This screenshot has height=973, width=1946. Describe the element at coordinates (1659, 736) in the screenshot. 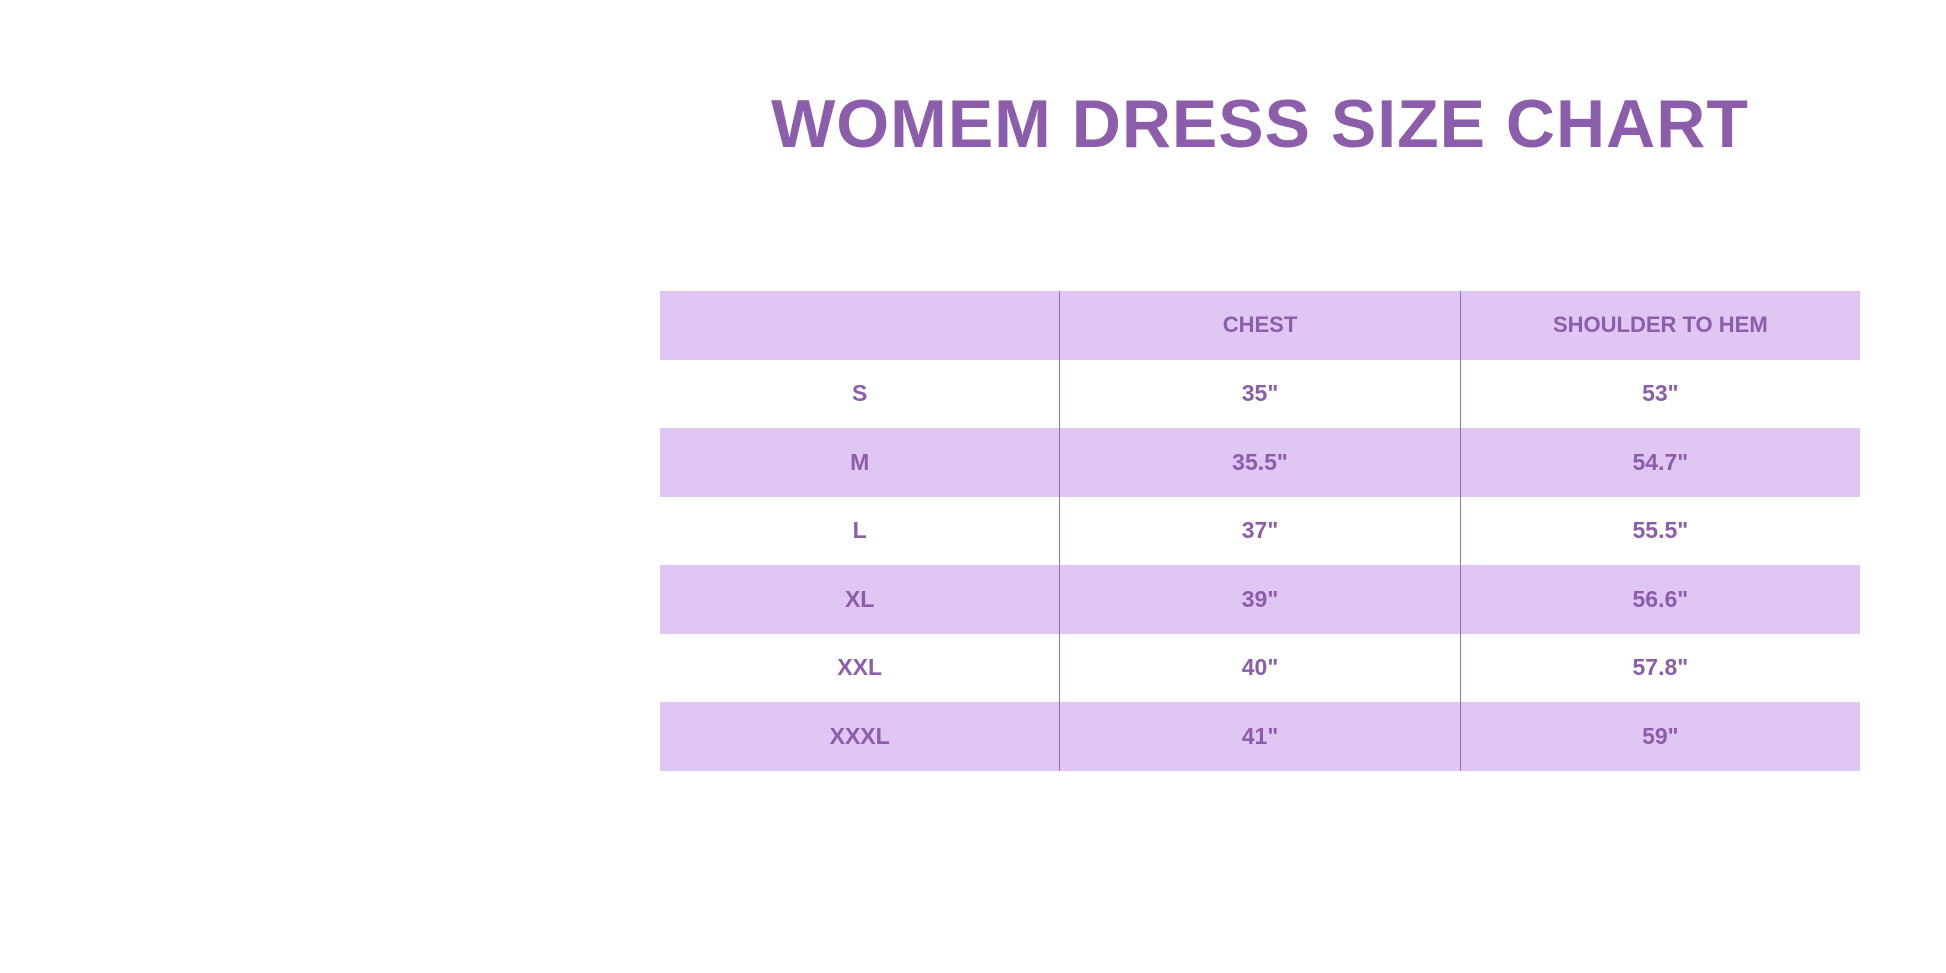

I see `length-cell: 59"` at that location.